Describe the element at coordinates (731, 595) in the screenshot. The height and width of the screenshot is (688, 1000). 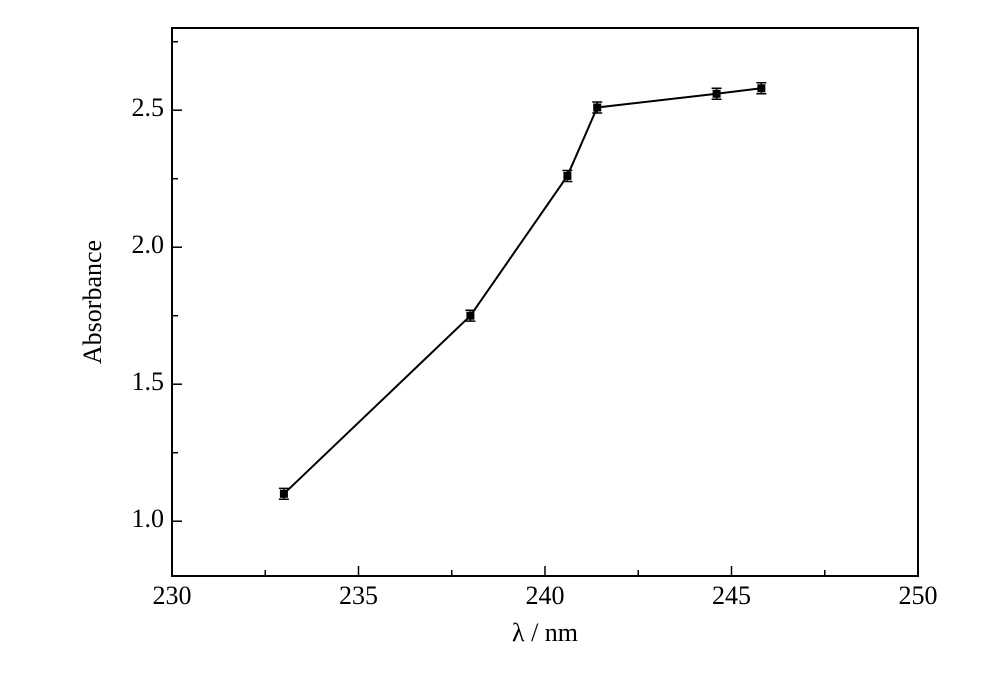
I see `x-tick-label: 245` at that location.